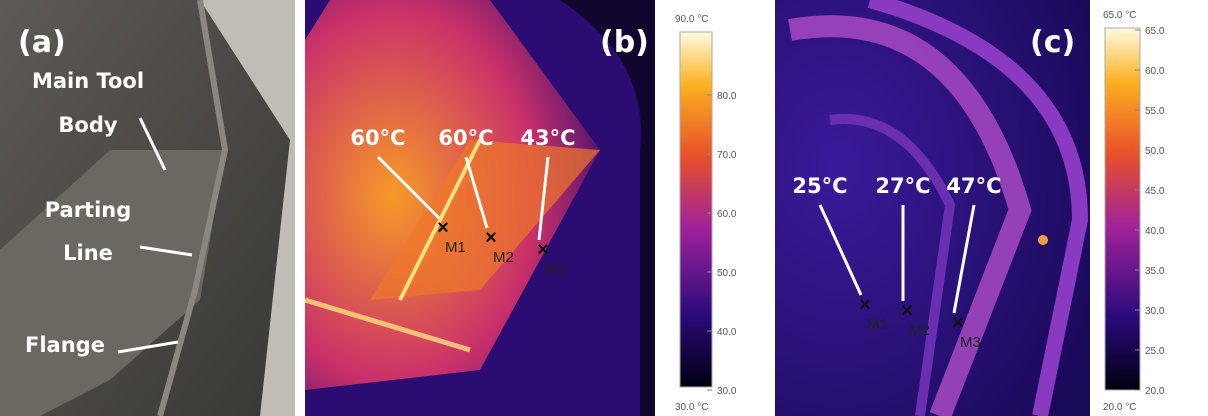 The height and width of the screenshot is (416, 1208). What do you see at coordinates (691, 407) in the screenshot?
I see `colorbar-min: 30.0 °C` at bounding box center [691, 407].